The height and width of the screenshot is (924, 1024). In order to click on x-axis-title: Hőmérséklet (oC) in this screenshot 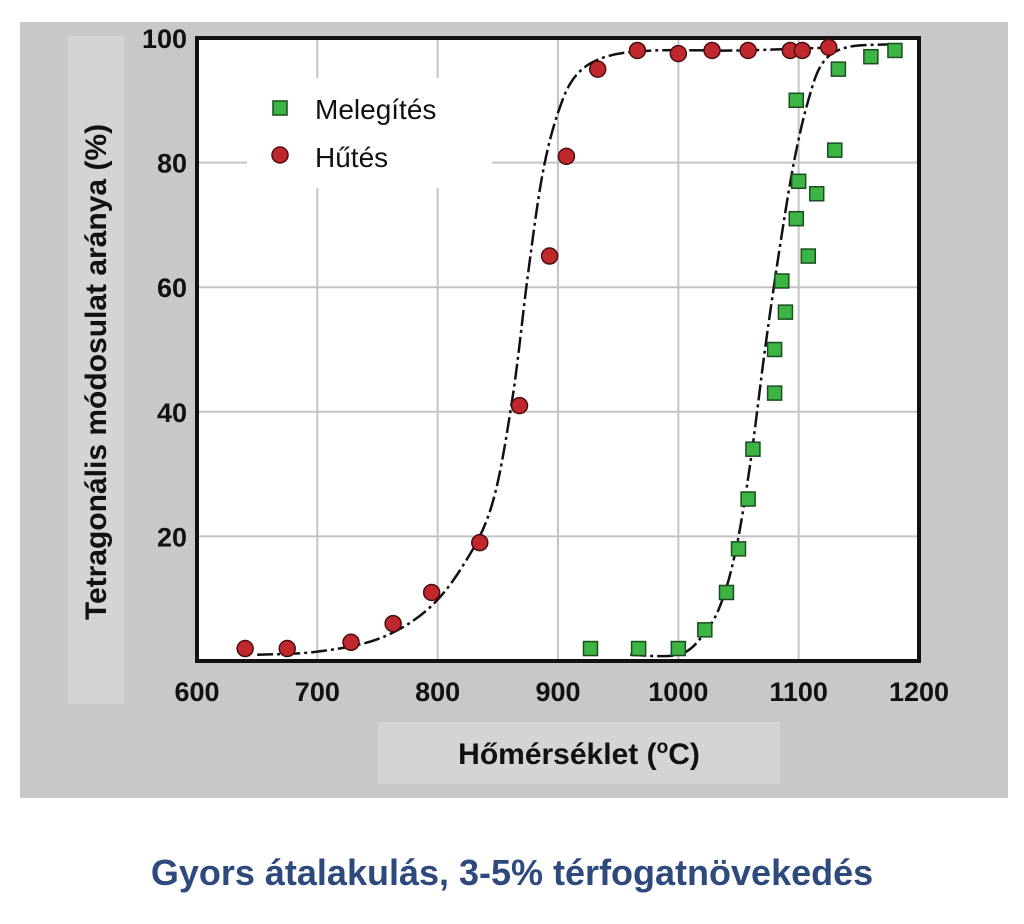, I will do `click(579, 754)`.